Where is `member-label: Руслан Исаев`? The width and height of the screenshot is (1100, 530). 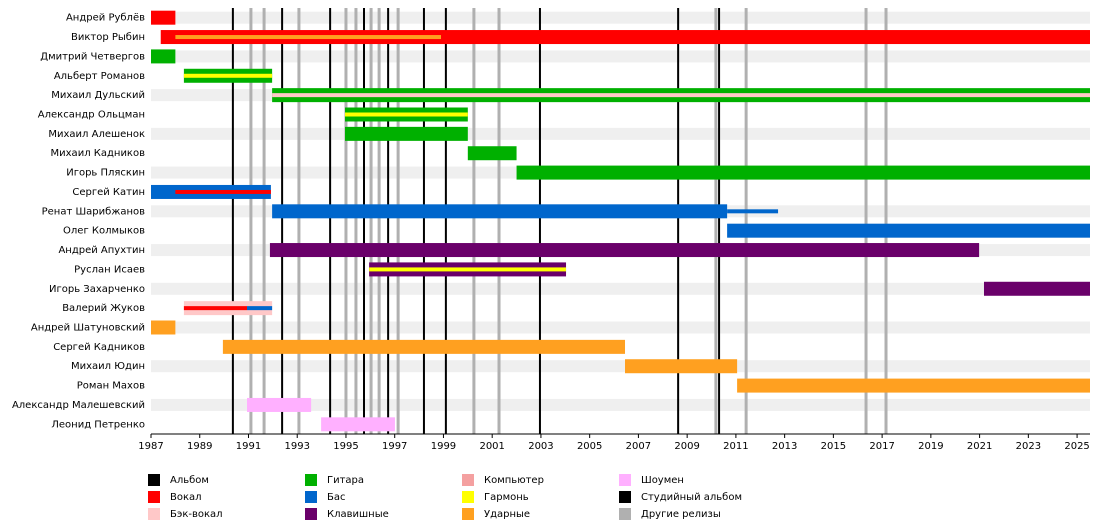
member-label: Руслан Исаев is located at coordinates (109, 269).